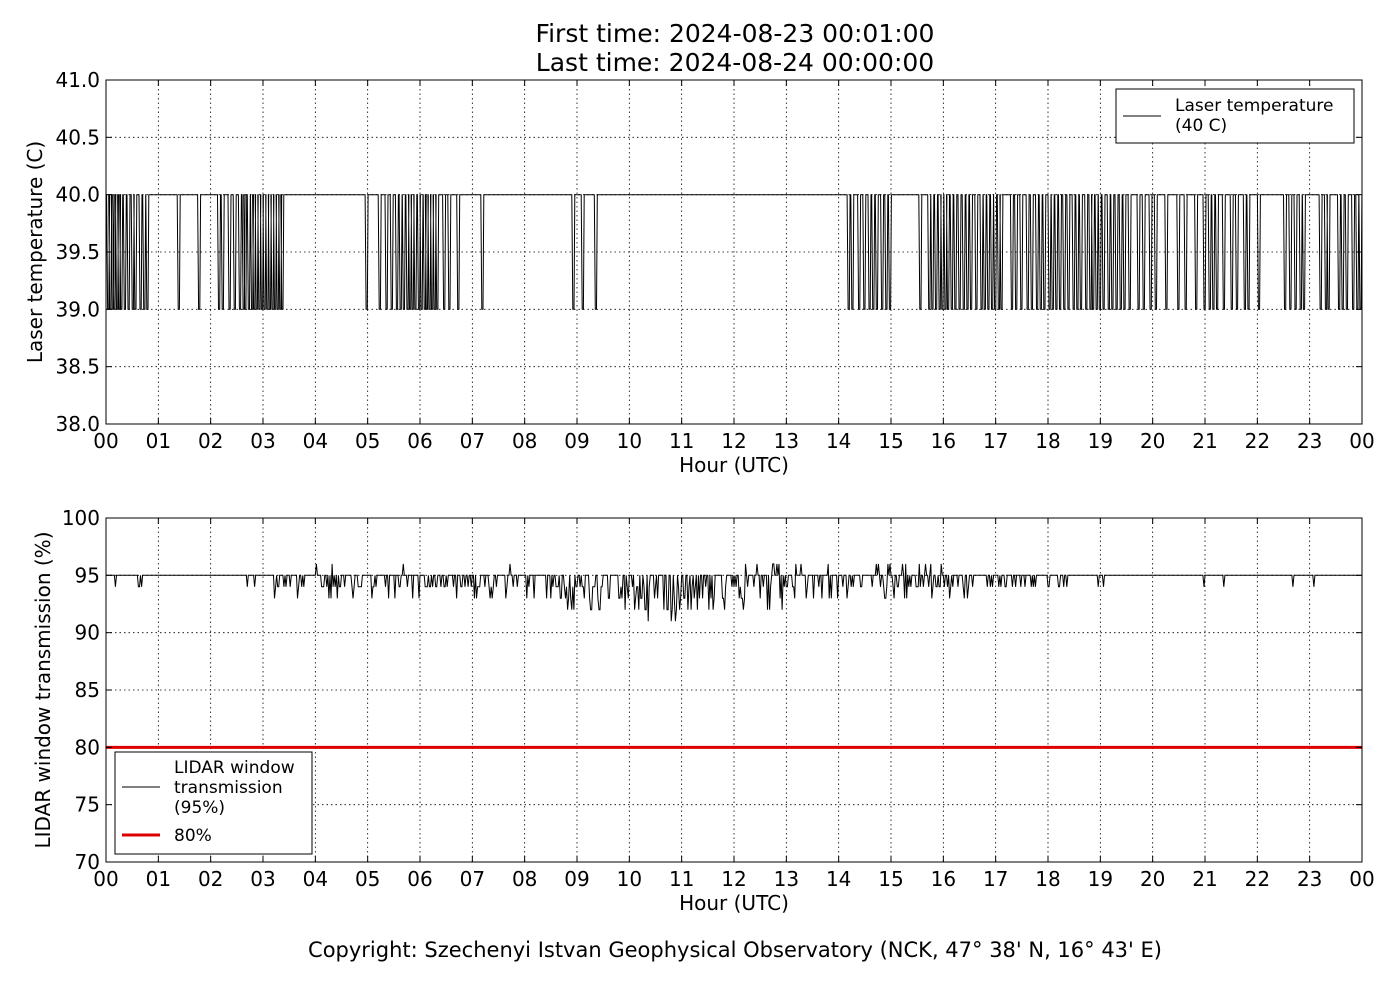 This screenshot has height=1000, width=1400. Describe the element at coordinates (77, 80) in the screenshot. I see `y-tick-label: 41.0` at that location.